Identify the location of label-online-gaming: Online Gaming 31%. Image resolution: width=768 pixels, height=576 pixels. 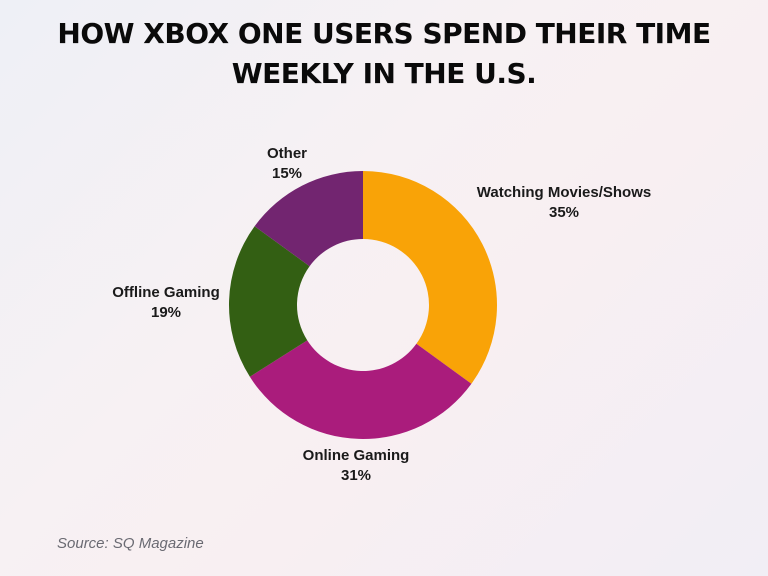
(356, 466).